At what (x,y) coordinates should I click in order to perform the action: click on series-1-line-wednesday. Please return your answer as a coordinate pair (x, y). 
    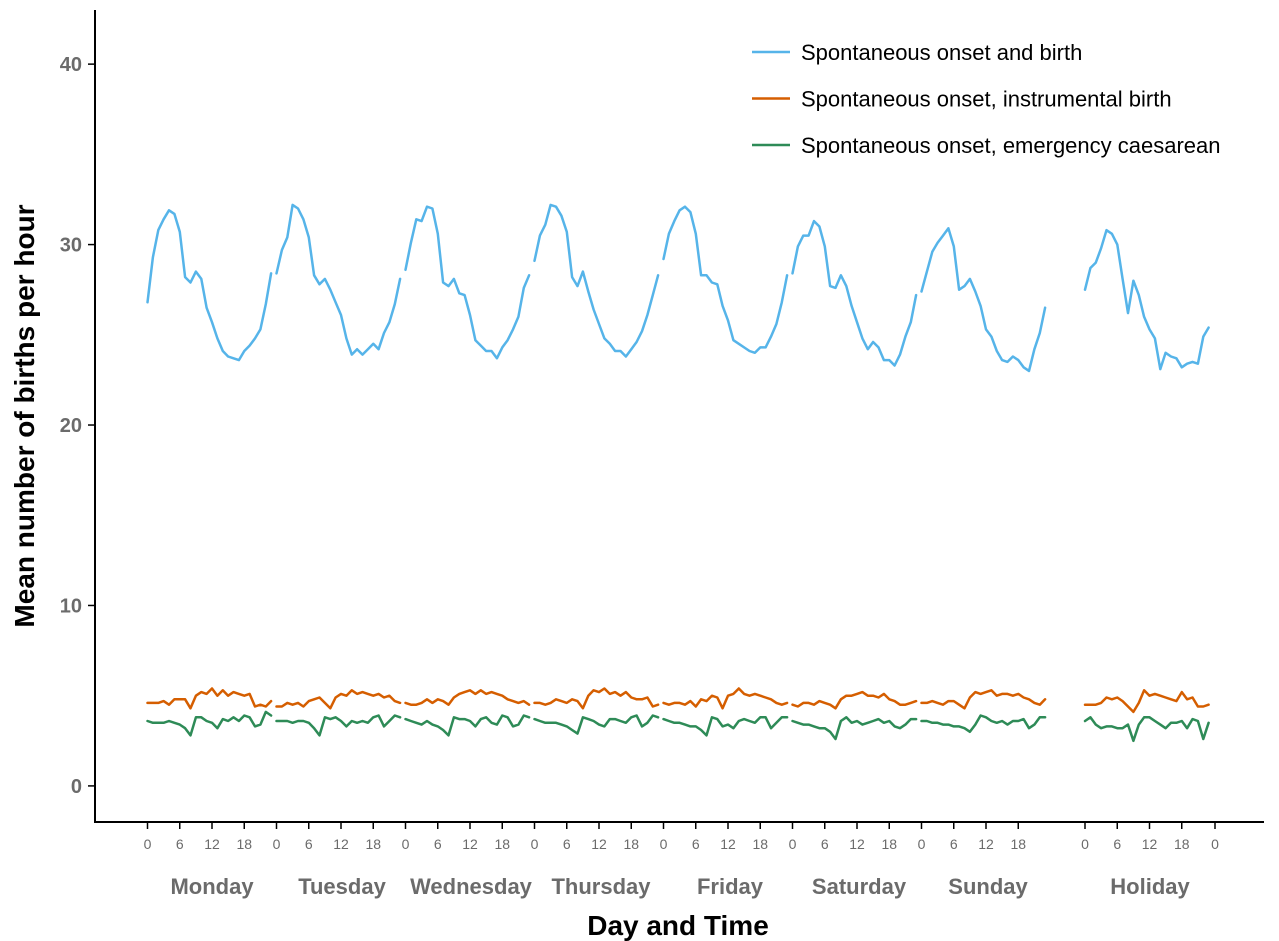
    Looking at the image, I should click on (467, 282).